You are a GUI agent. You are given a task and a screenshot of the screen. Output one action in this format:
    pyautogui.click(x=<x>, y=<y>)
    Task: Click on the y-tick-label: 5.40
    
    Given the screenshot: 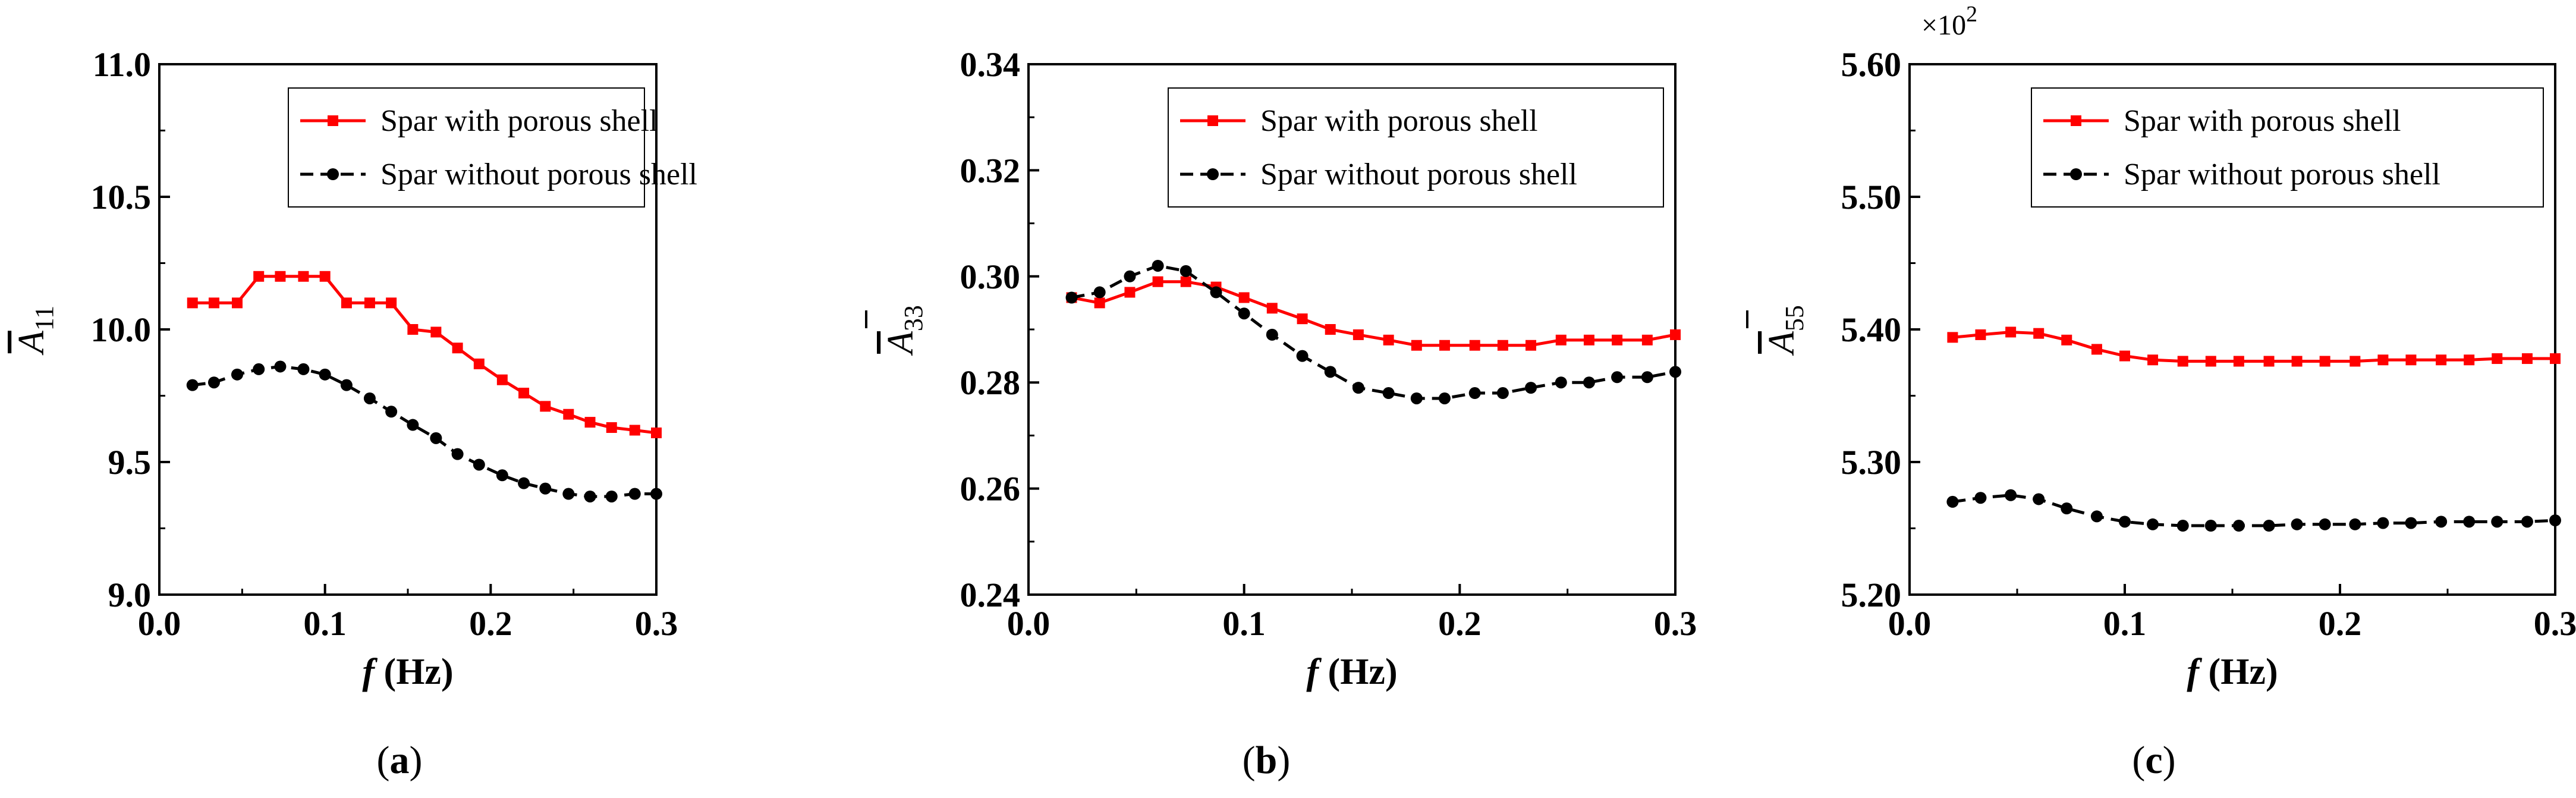 What is the action you would take?
    pyautogui.click(x=1871, y=329)
    